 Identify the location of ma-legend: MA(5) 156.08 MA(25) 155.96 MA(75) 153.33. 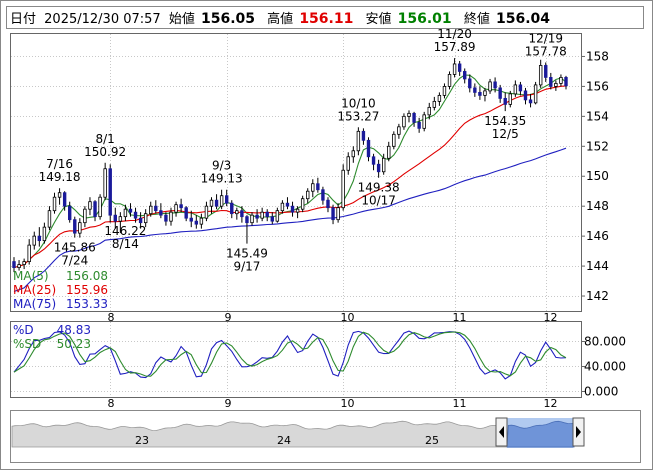
(60, 290).